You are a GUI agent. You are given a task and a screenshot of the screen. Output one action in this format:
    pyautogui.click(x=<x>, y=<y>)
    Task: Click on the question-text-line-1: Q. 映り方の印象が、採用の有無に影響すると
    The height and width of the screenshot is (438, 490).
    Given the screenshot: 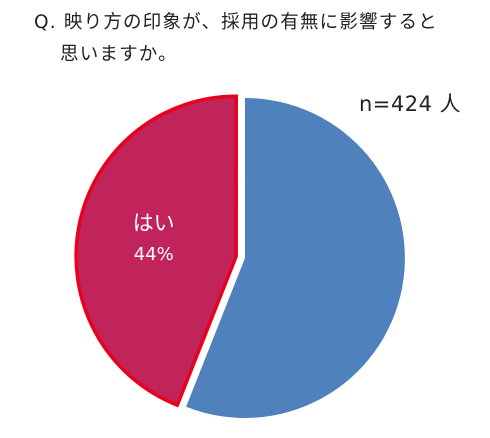 What is the action you would take?
    pyautogui.click(x=236, y=22)
    